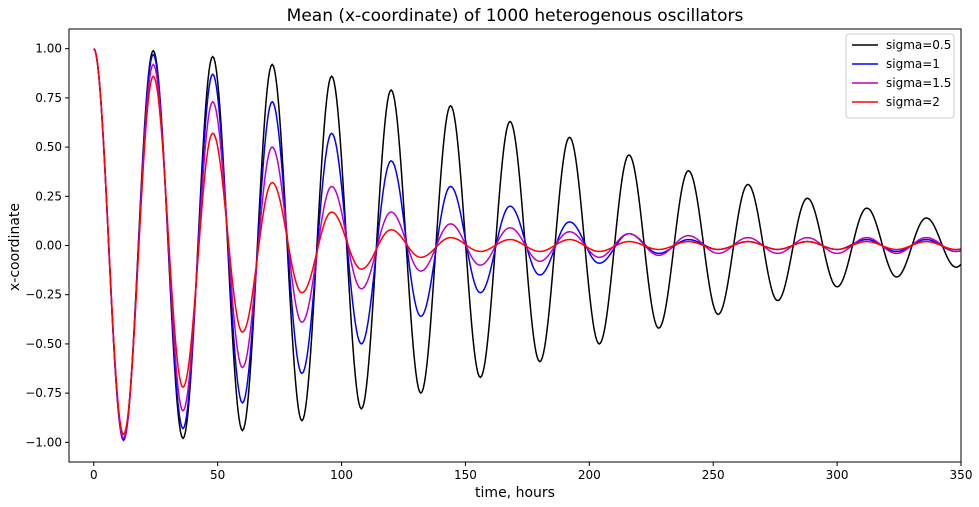 The width and height of the screenshot is (979, 507). I want to click on y-tick-label: −0.50, so click(43, 344).